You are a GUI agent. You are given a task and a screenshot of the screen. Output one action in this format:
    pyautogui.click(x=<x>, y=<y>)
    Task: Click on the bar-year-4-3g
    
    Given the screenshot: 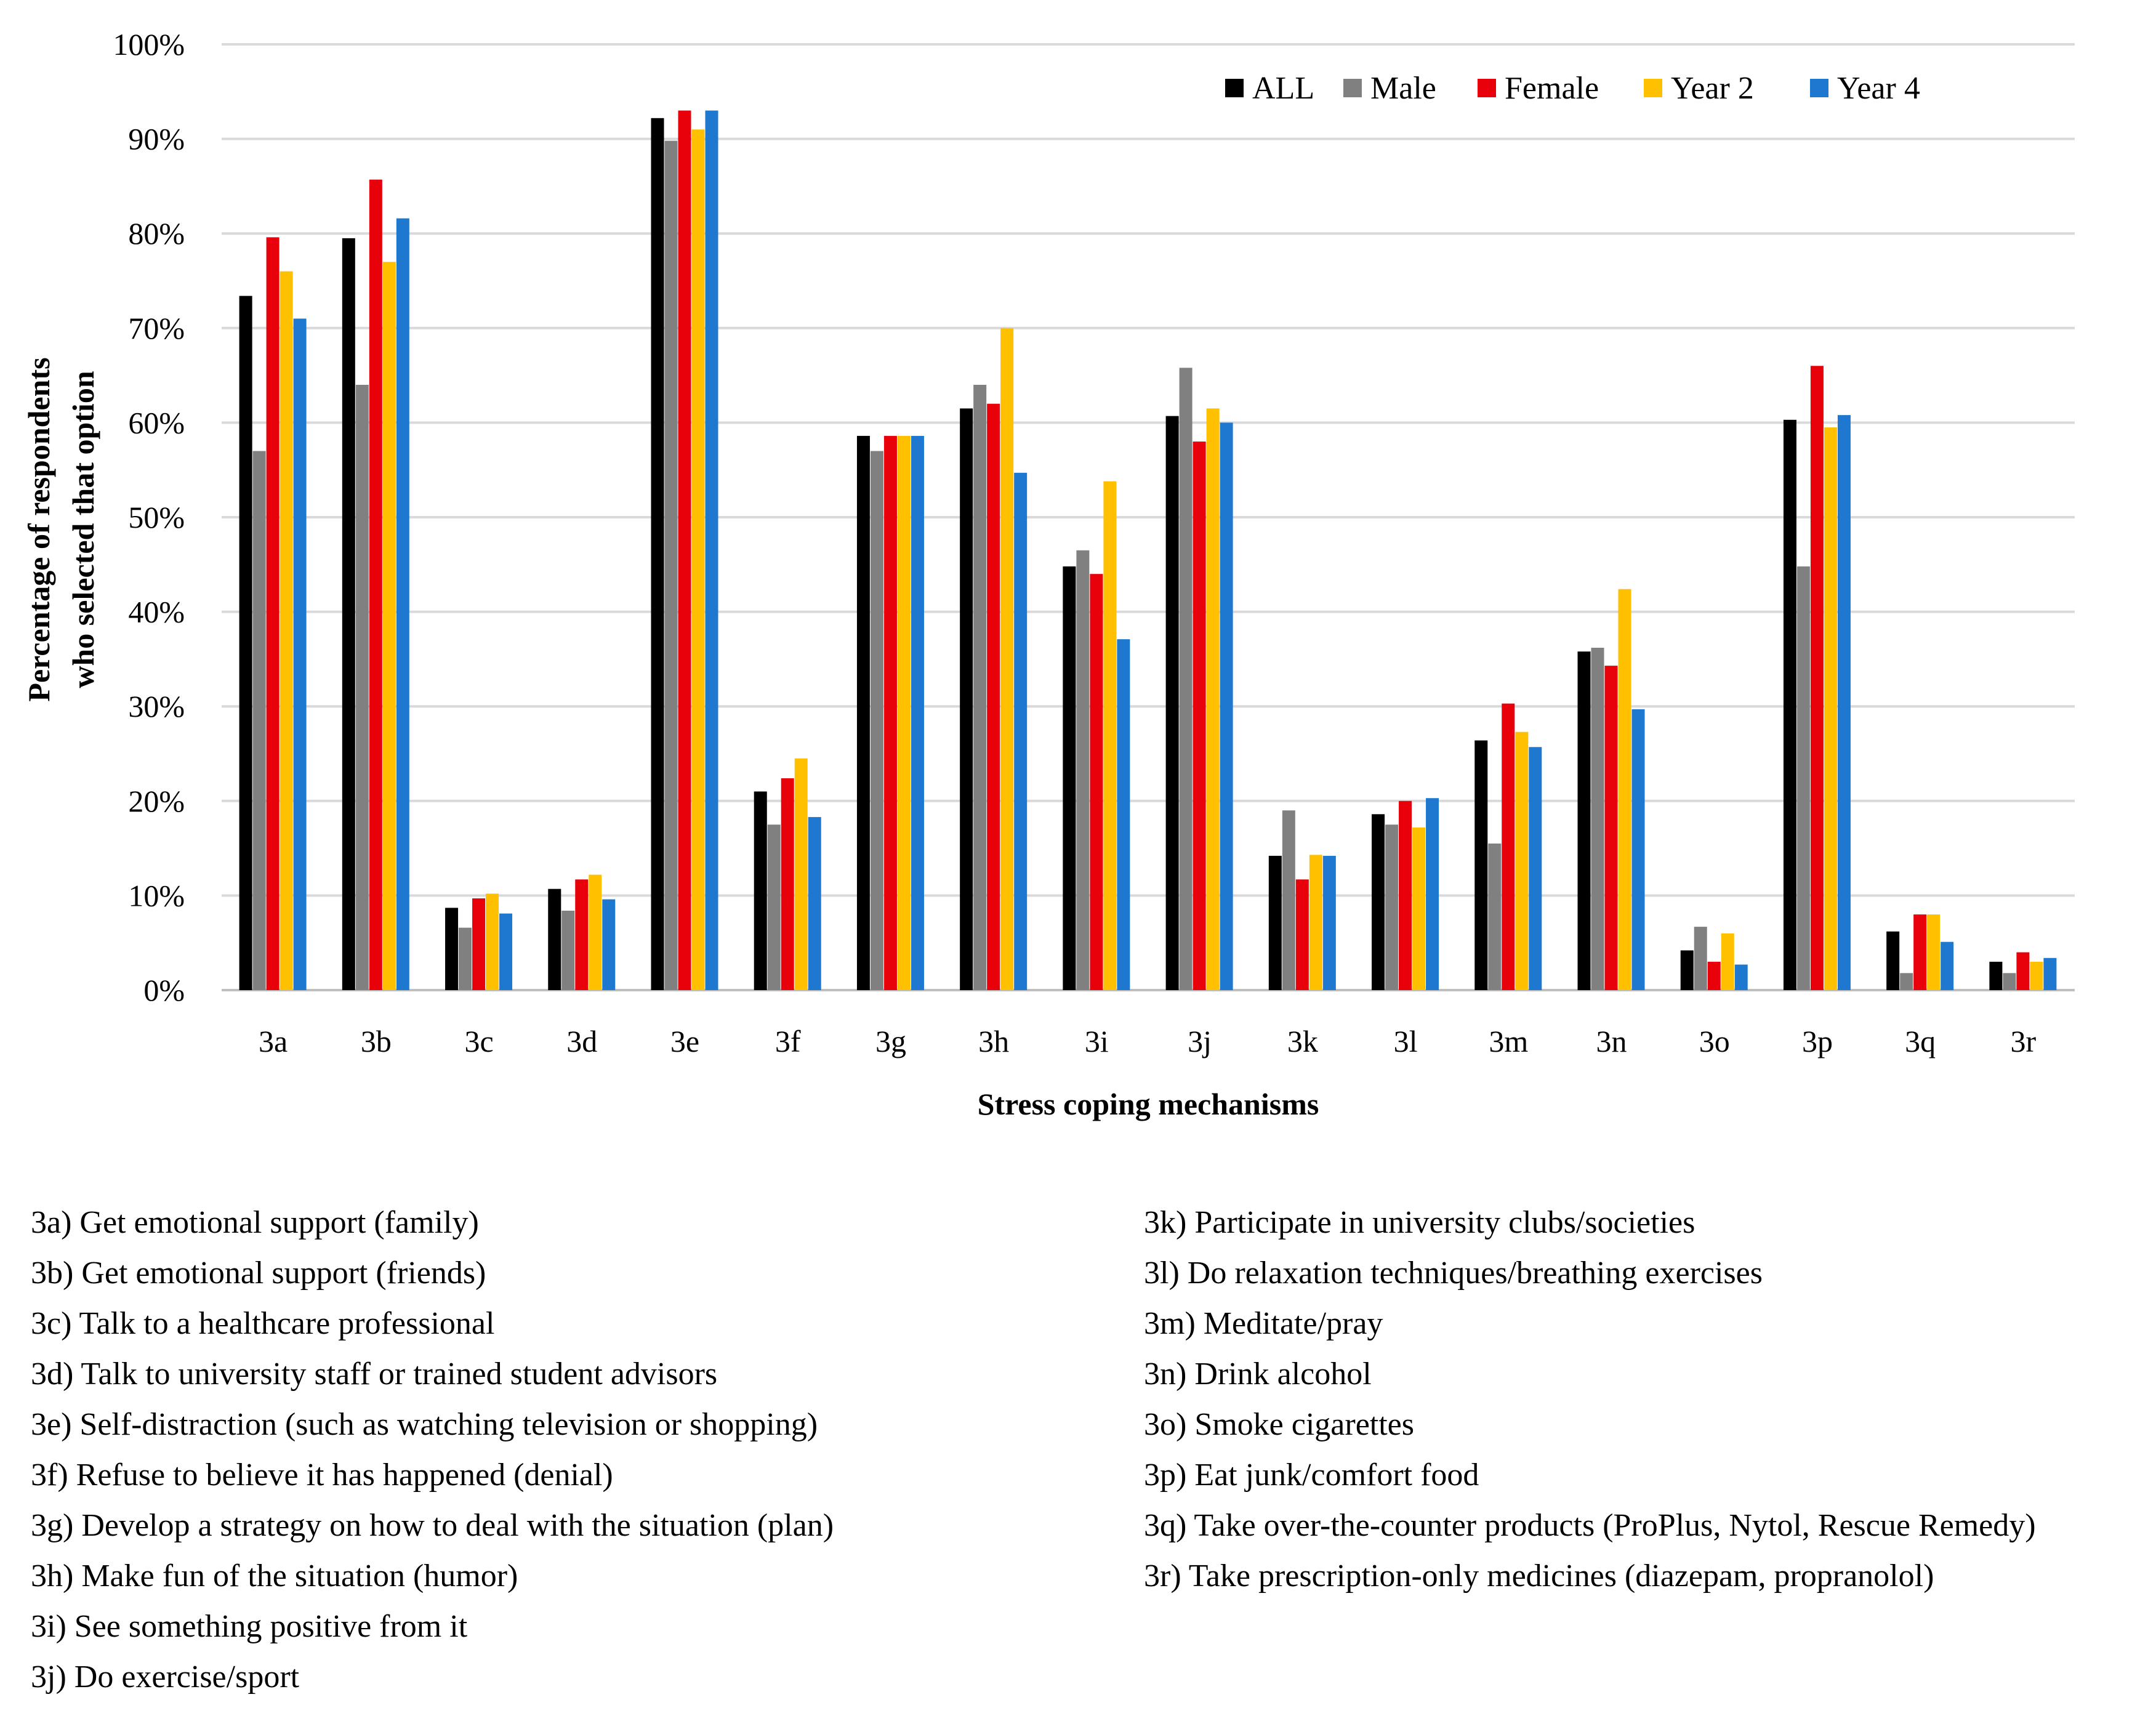 What is the action you would take?
    pyautogui.click(x=917, y=712)
    